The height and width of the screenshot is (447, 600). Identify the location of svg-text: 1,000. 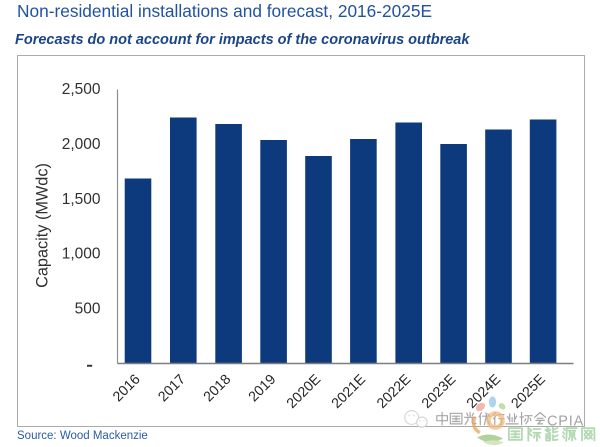
(81, 254).